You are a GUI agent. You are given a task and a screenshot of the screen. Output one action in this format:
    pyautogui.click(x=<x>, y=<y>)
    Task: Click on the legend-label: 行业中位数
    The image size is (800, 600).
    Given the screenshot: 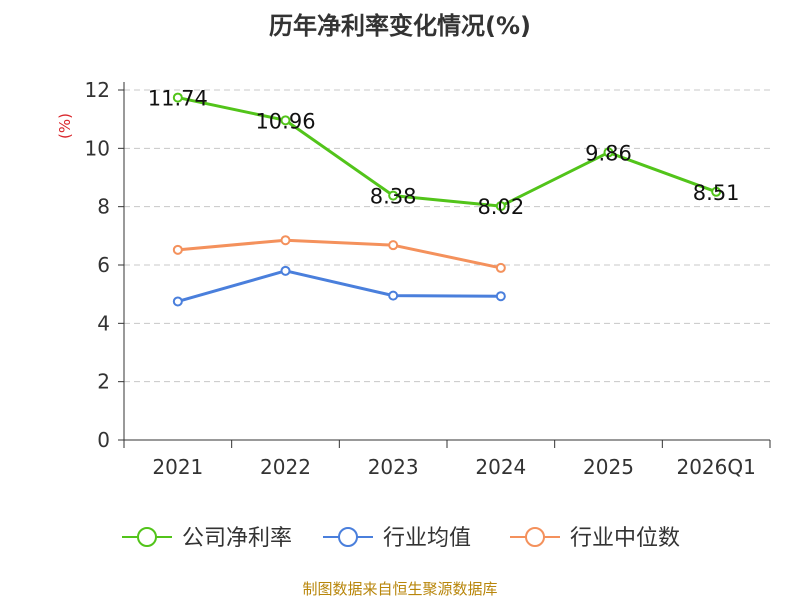 What is the action you would take?
    pyautogui.click(x=625, y=538)
    